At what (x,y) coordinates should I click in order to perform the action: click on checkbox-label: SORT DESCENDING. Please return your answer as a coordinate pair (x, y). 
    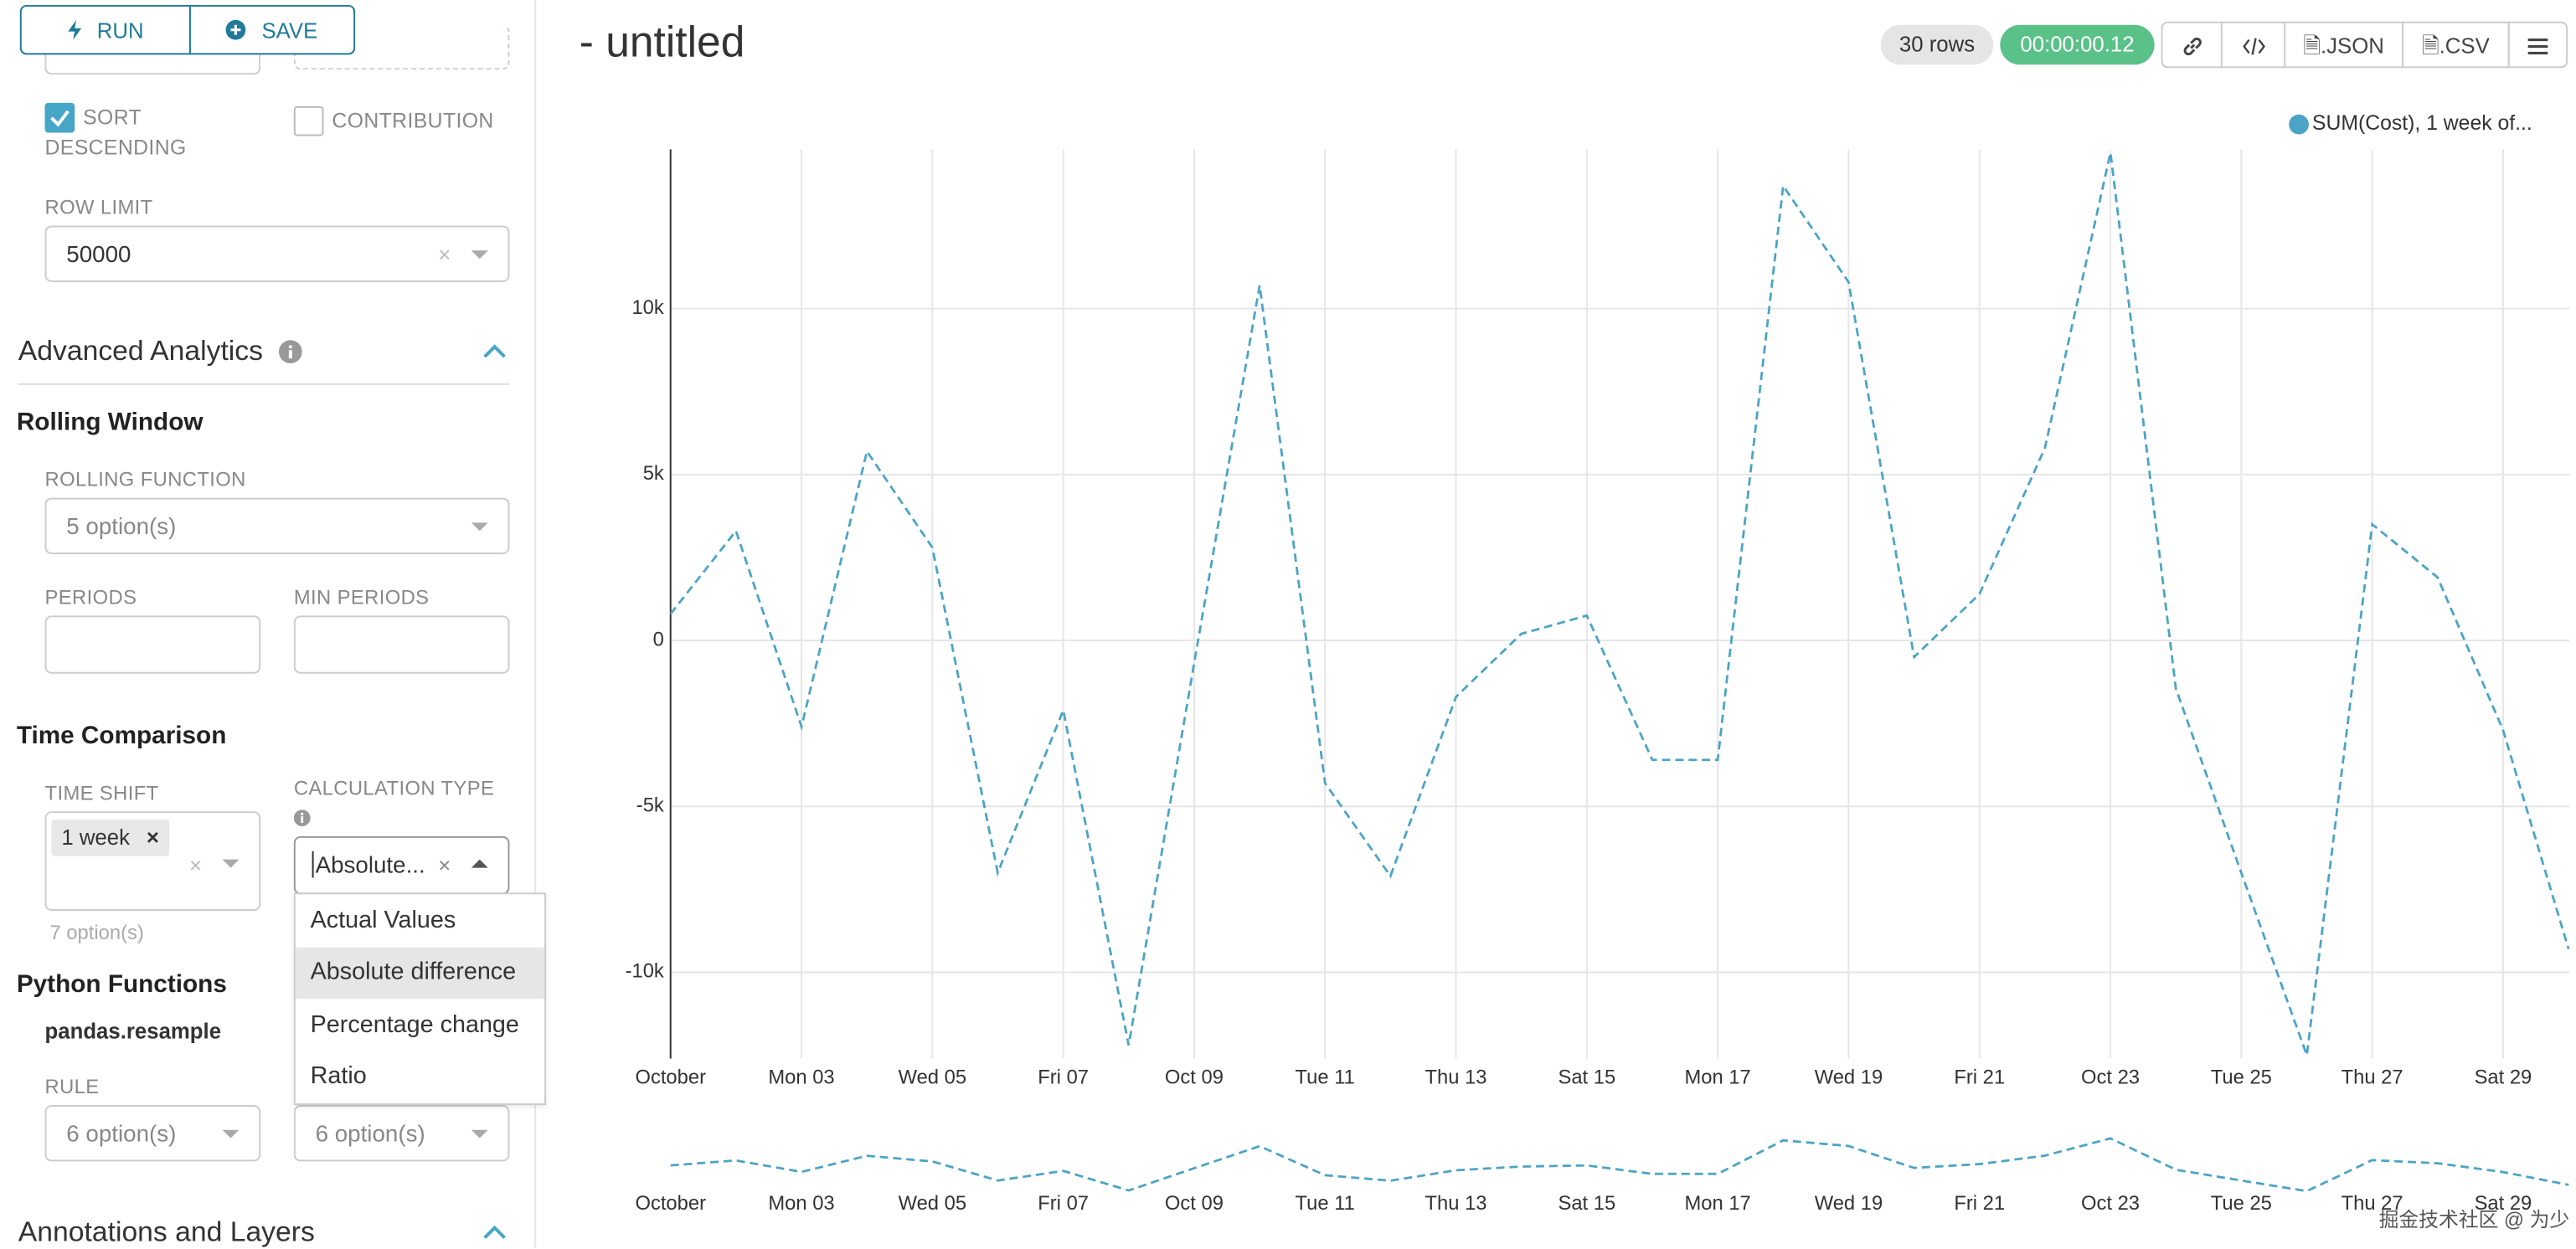
    Looking at the image, I should click on (115, 132).